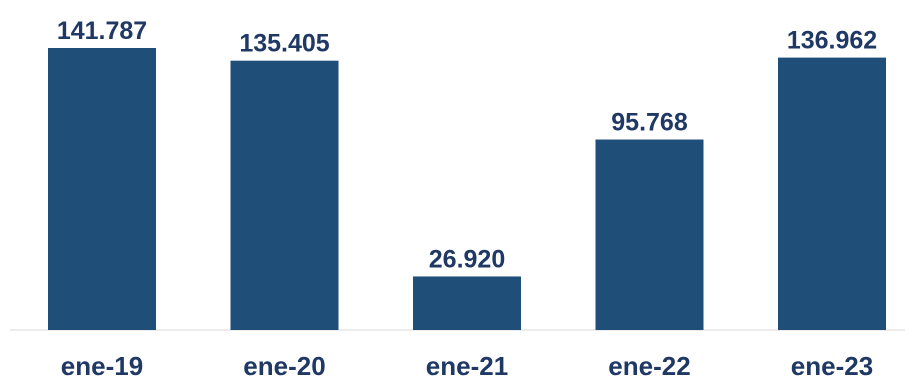 The width and height of the screenshot is (914, 381). I want to click on x-tick-label-ene-22: ene-22, so click(649, 366).